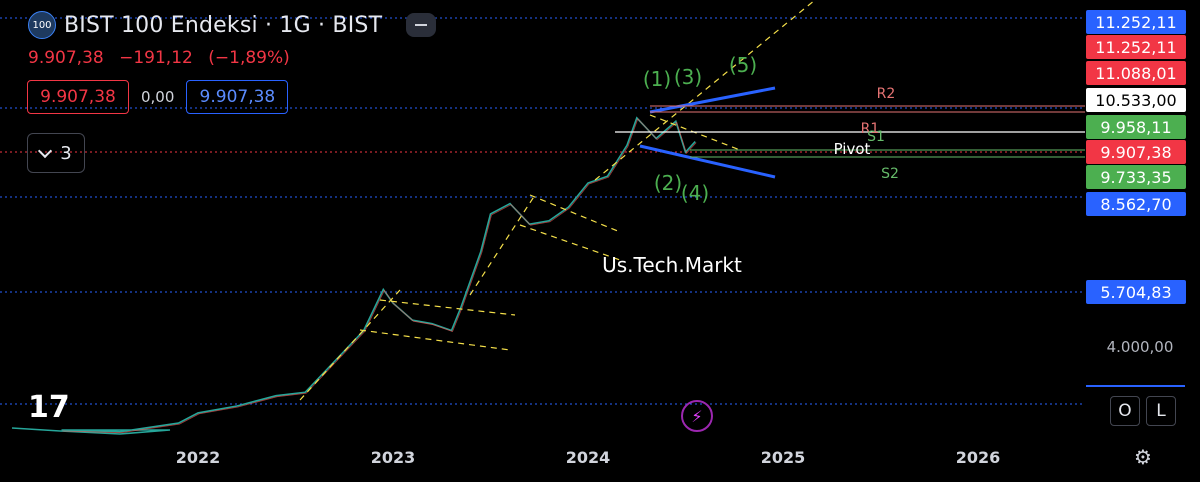  What do you see at coordinates (876, 137) in the screenshot?
I see `chart-annotation: S1` at bounding box center [876, 137].